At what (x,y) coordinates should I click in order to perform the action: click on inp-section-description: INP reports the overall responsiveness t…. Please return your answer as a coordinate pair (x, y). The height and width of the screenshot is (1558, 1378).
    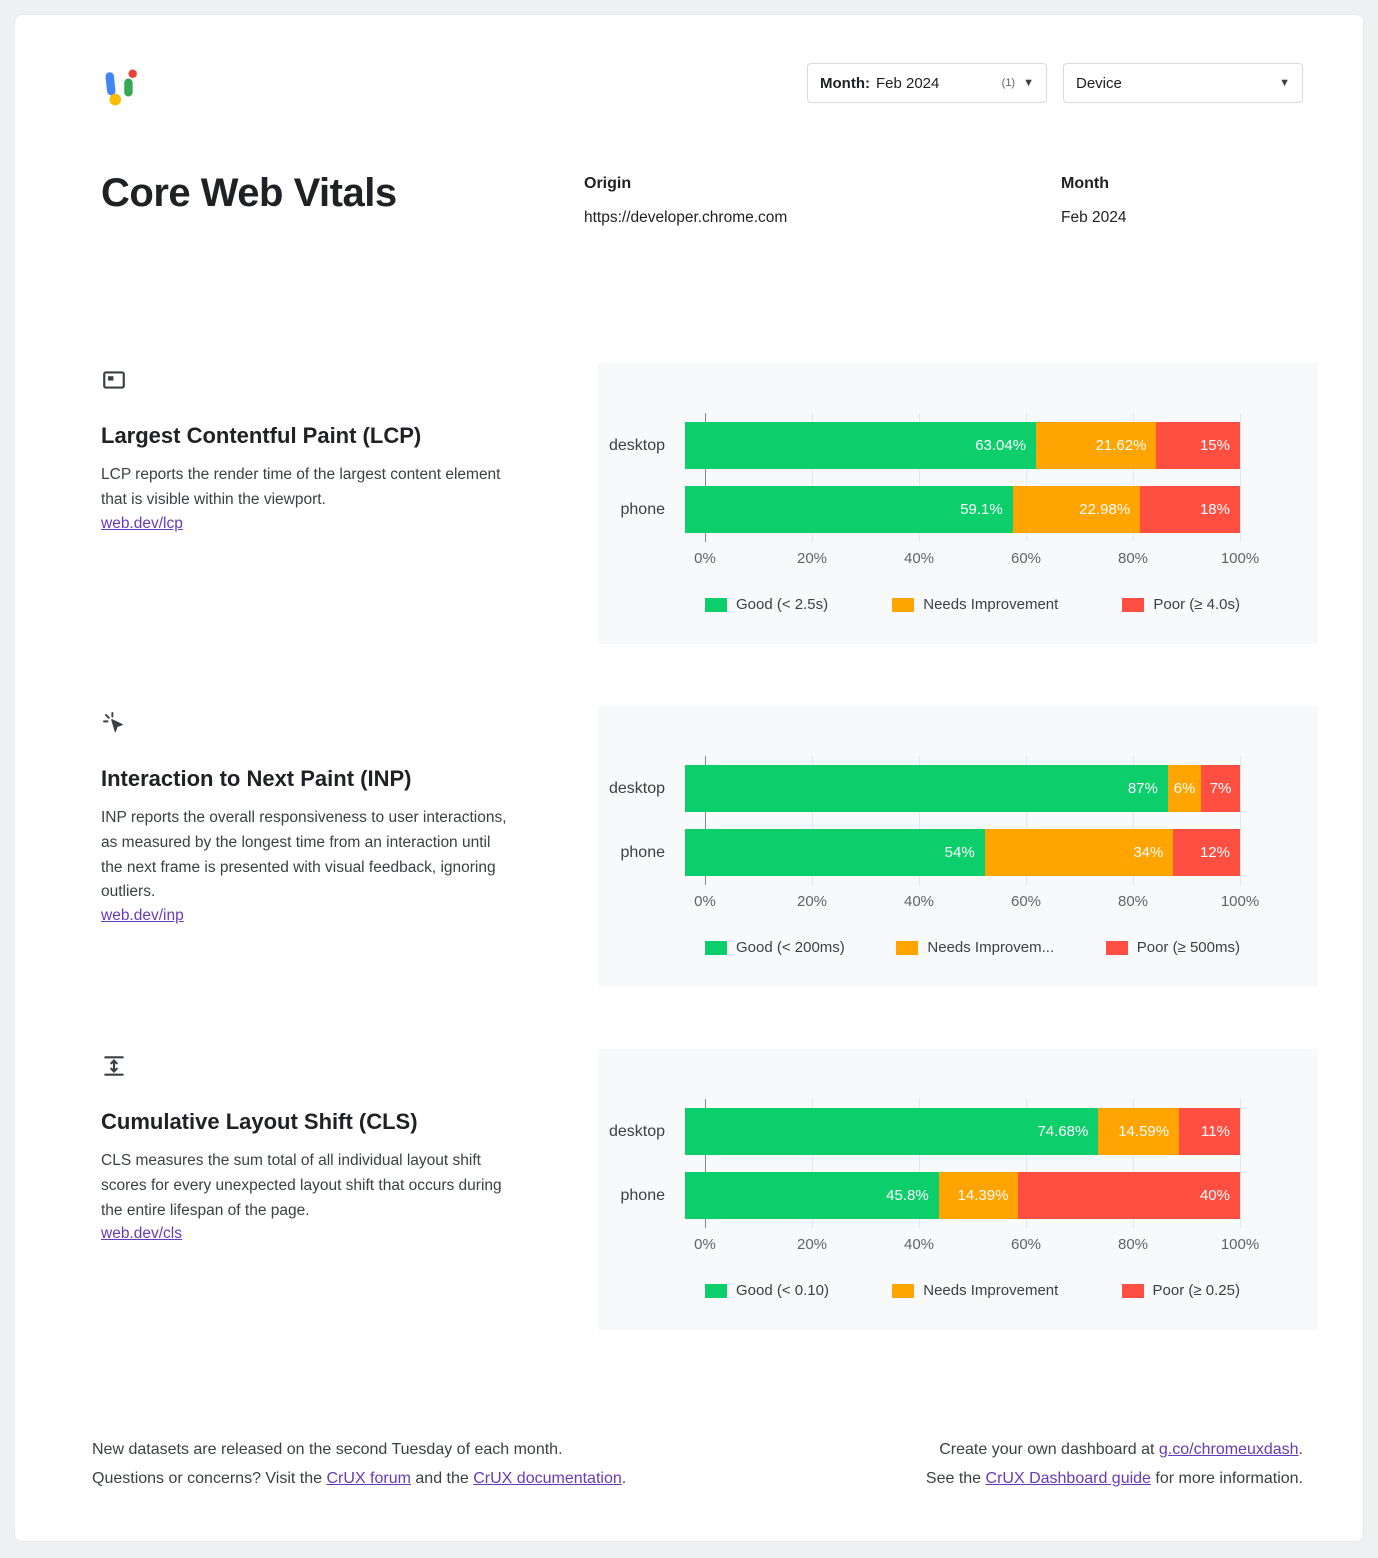
    Looking at the image, I should click on (304, 855).